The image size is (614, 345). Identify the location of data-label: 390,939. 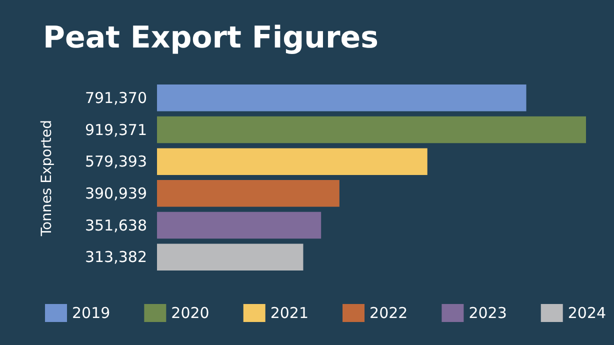
(115, 193).